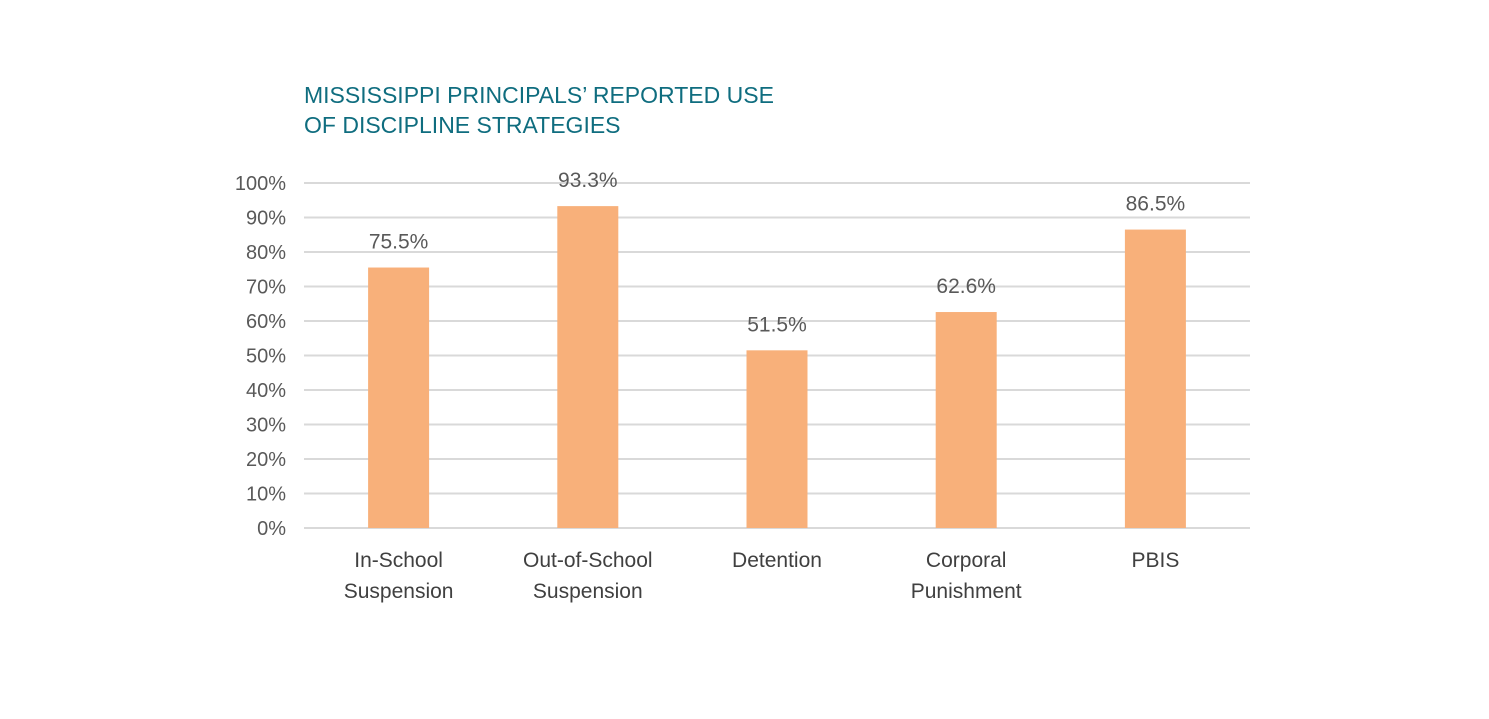 This screenshot has height=719, width=1489. I want to click on data-label: 51.5%, so click(777, 324).